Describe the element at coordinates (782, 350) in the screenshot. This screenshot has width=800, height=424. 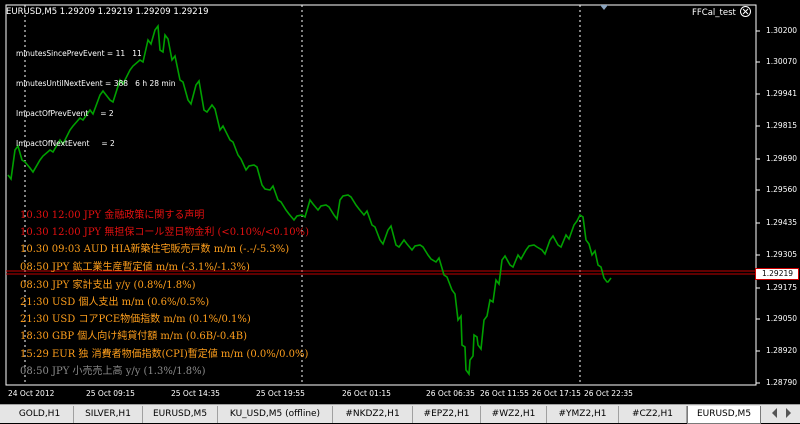
I see `price-axis-label: 1.28920` at that location.